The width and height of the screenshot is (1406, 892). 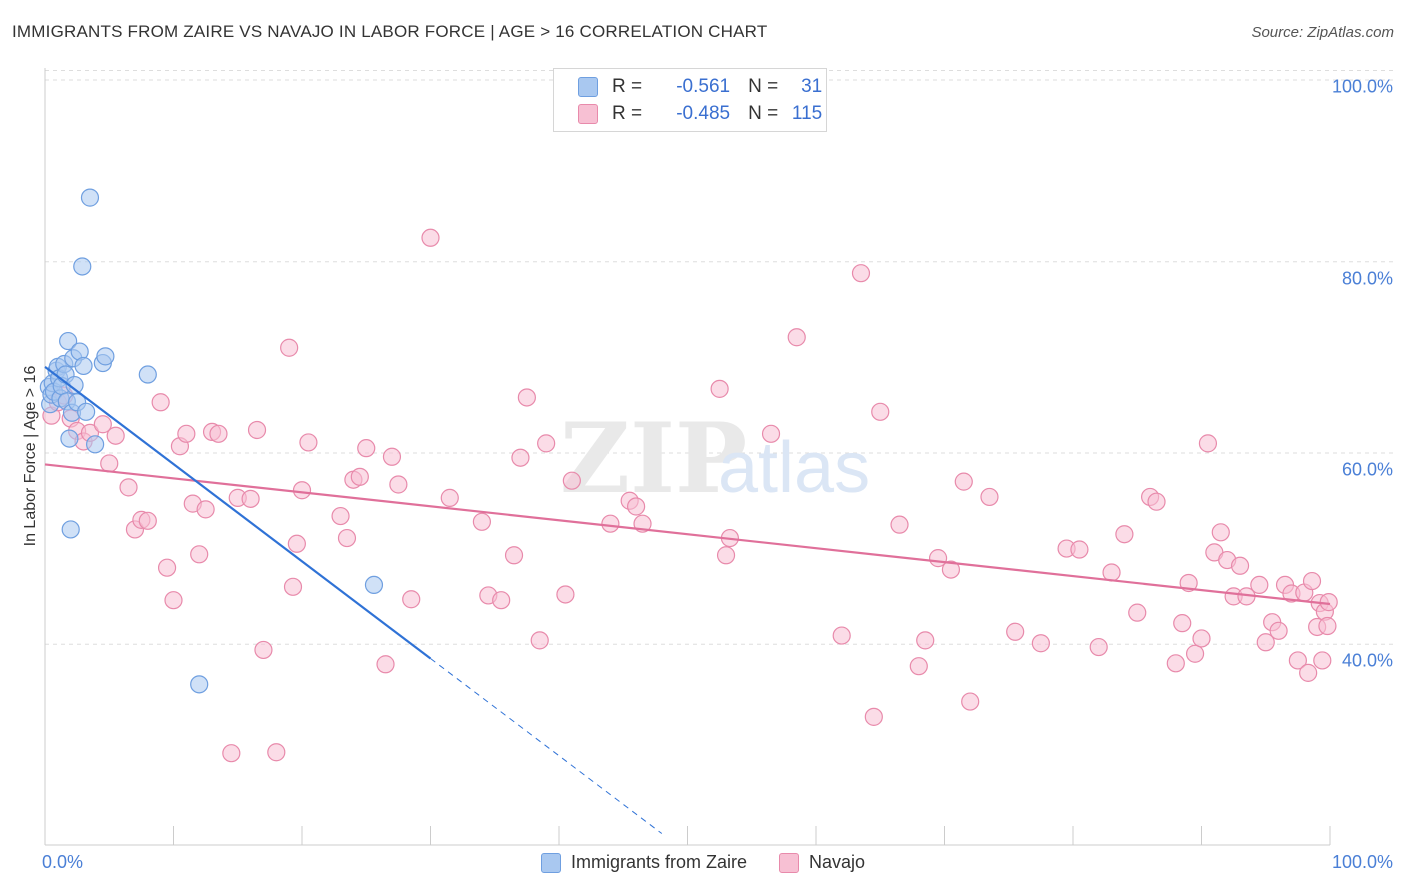 I want to click on y-tick-label: 60.0%, so click(x=1367, y=469).